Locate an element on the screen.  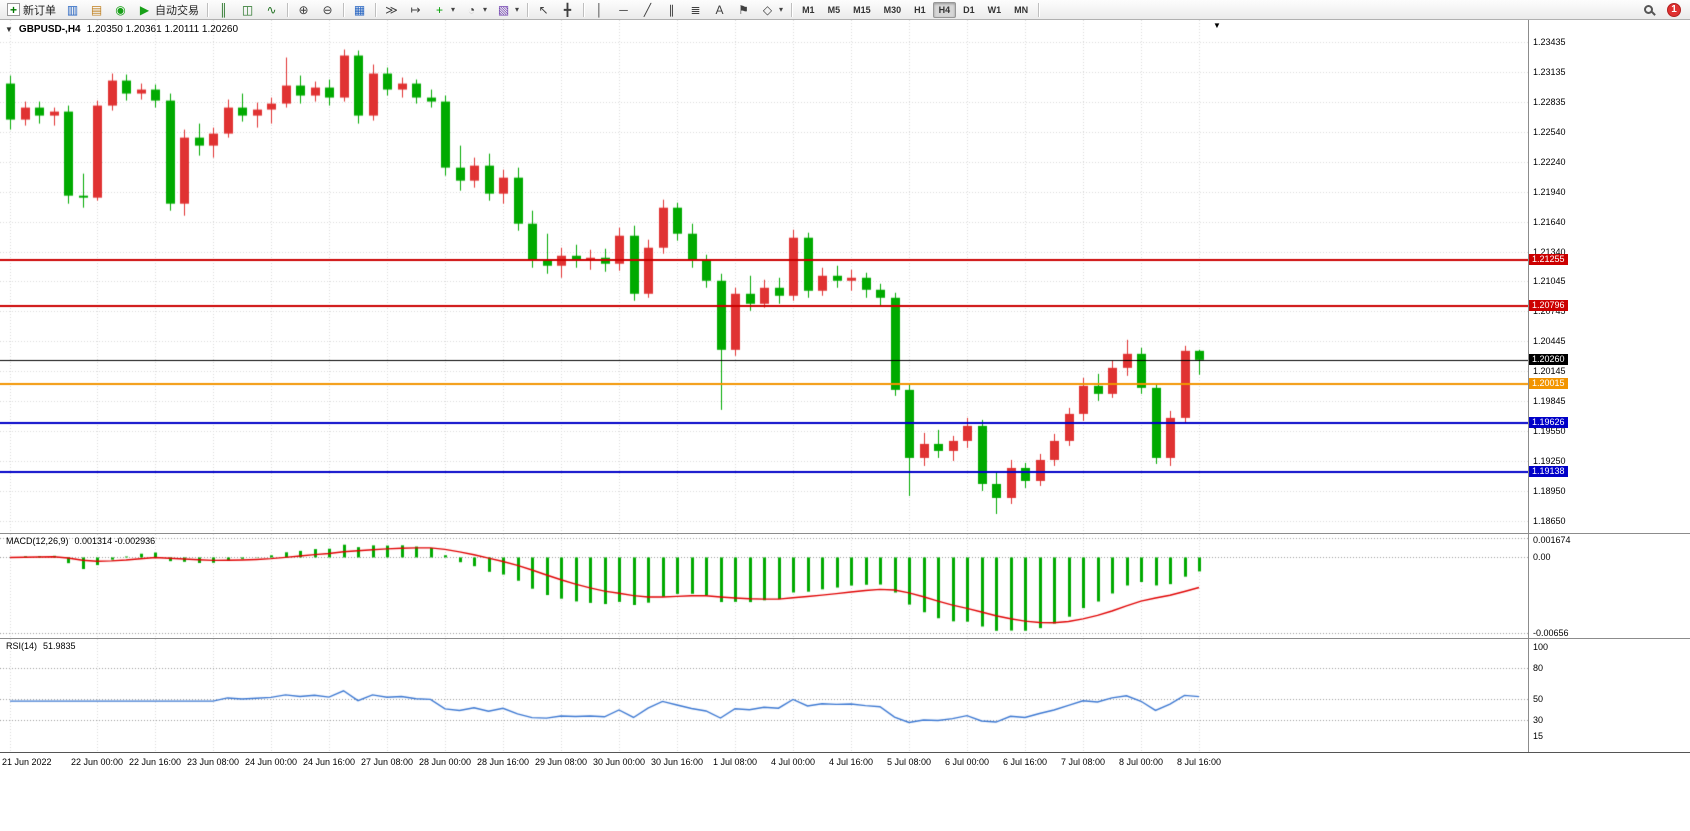
chart-shift-marker: ▼ is located at coordinates (1217, 25).